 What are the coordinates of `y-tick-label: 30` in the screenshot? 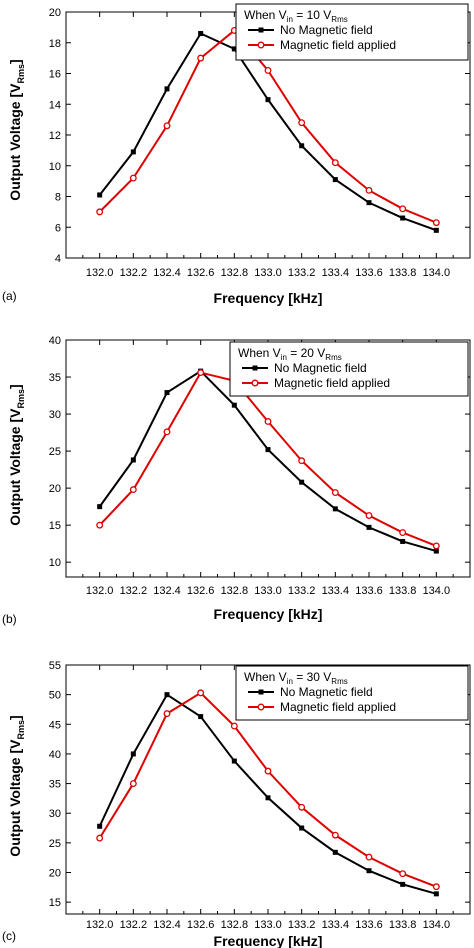 It's located at (55, 814).